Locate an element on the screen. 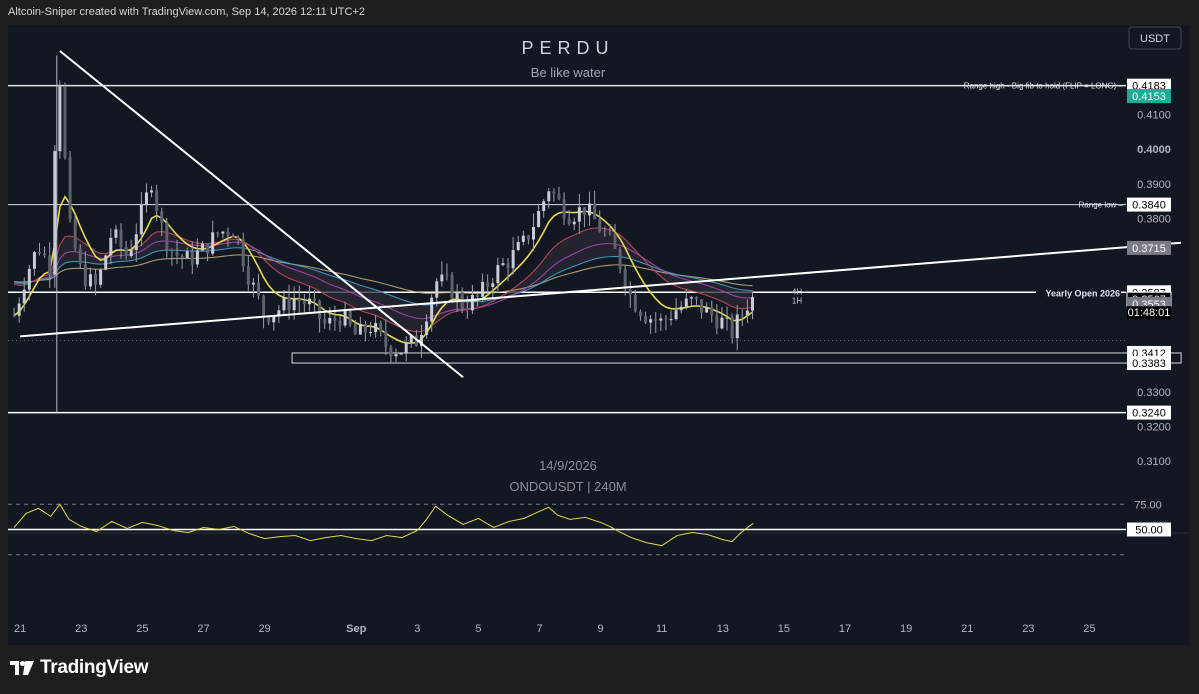  time-axis-tick: 27 is located at coordinates (203, 629).